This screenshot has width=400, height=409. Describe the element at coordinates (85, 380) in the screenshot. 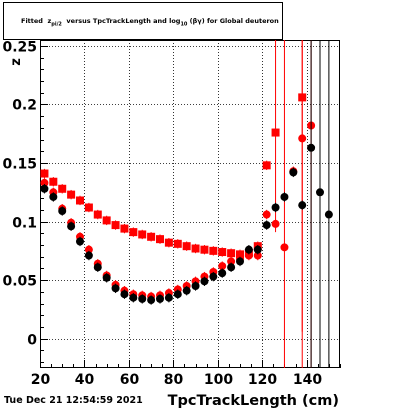

I see `x-tick-label: 40` at that location.